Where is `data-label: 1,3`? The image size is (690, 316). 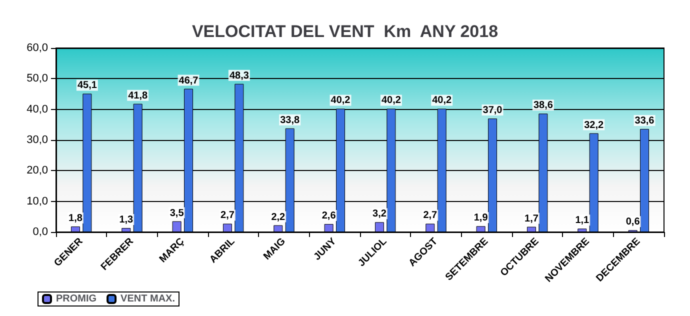
data-label: 1,3 is located at coordinates (126, 220).